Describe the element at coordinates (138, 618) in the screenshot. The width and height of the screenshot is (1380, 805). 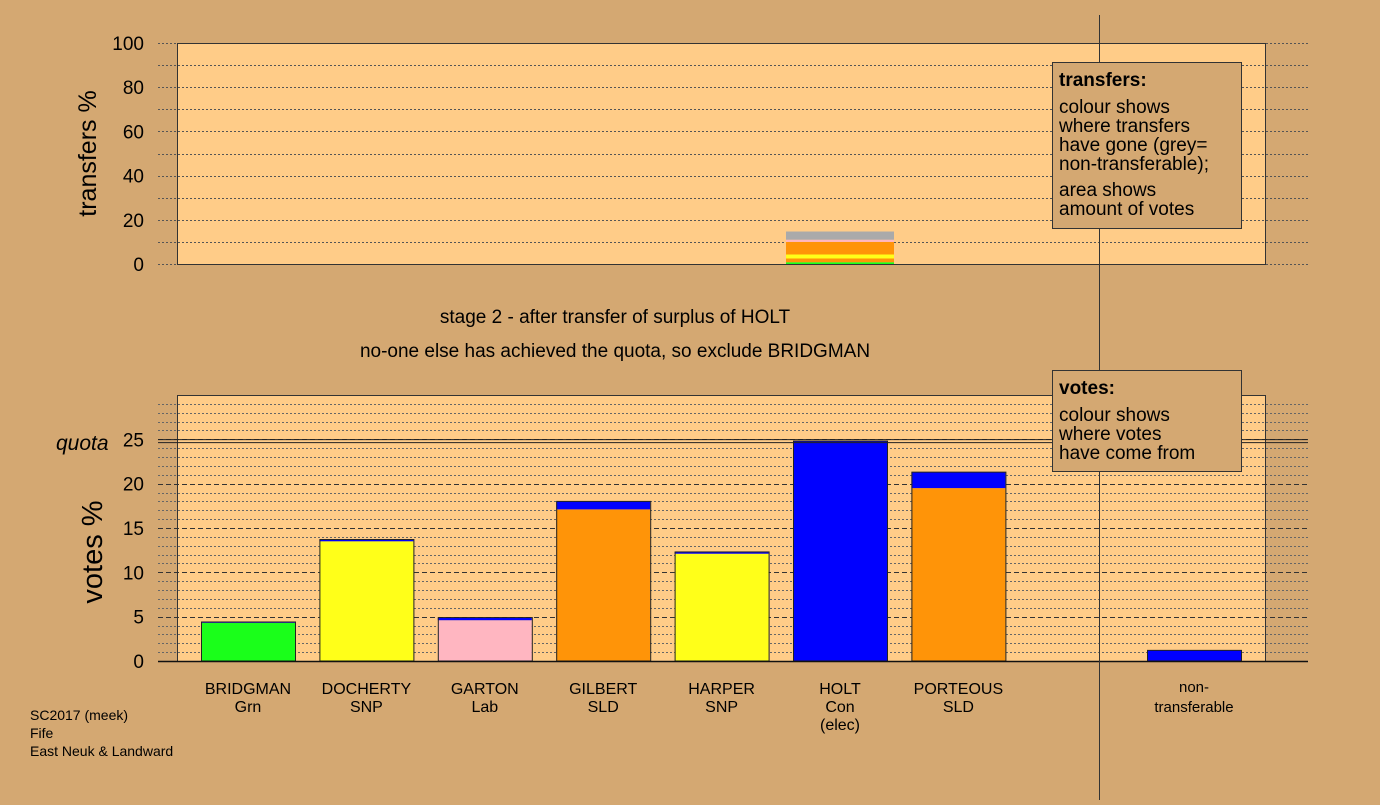
I see `votes-y-tick-label: 5` at that location.